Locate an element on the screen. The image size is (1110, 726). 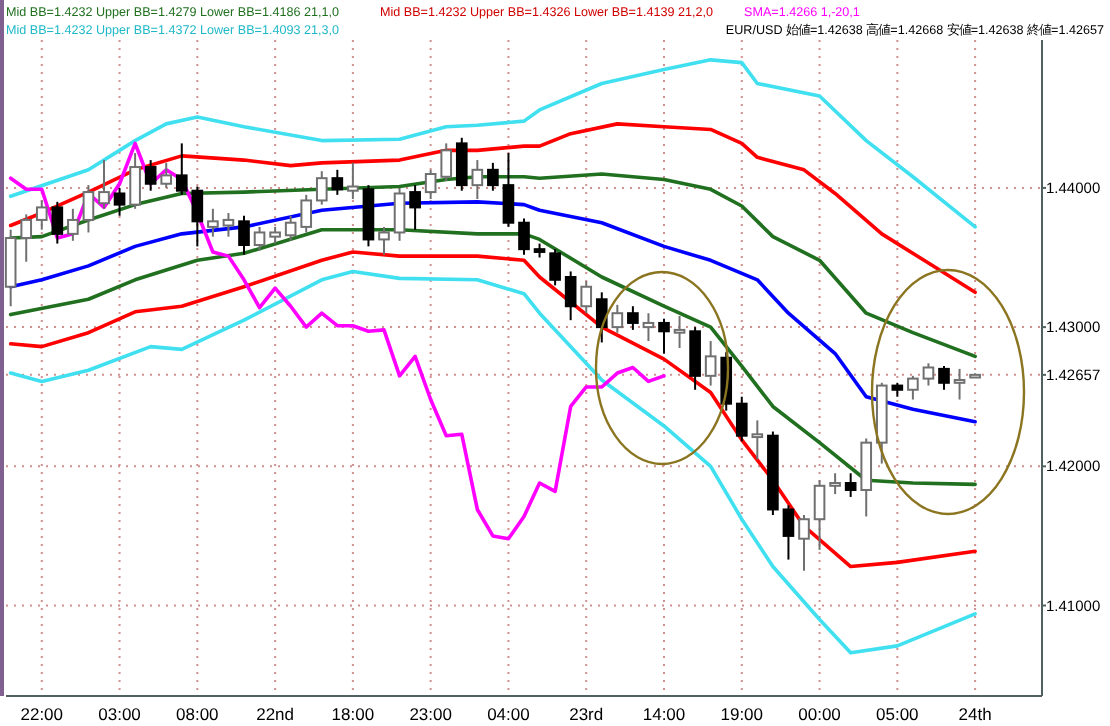
x-tick-label: 00:00 is located at coordinates (820, 714).